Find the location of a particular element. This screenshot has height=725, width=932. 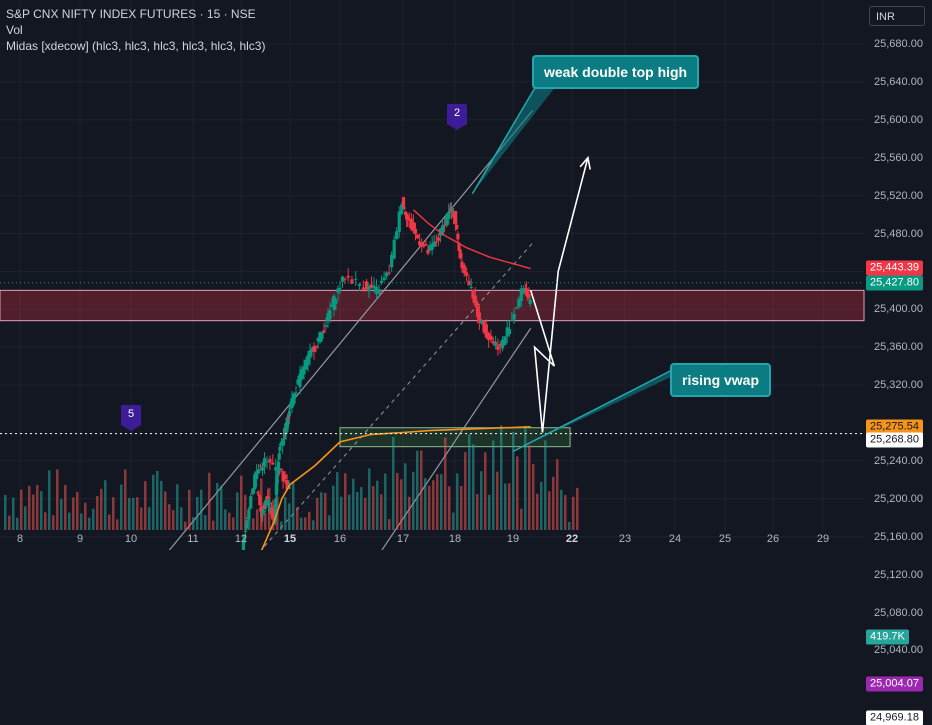

price-axis-marker: 25,004.07 is located at coordinates (894, 684).